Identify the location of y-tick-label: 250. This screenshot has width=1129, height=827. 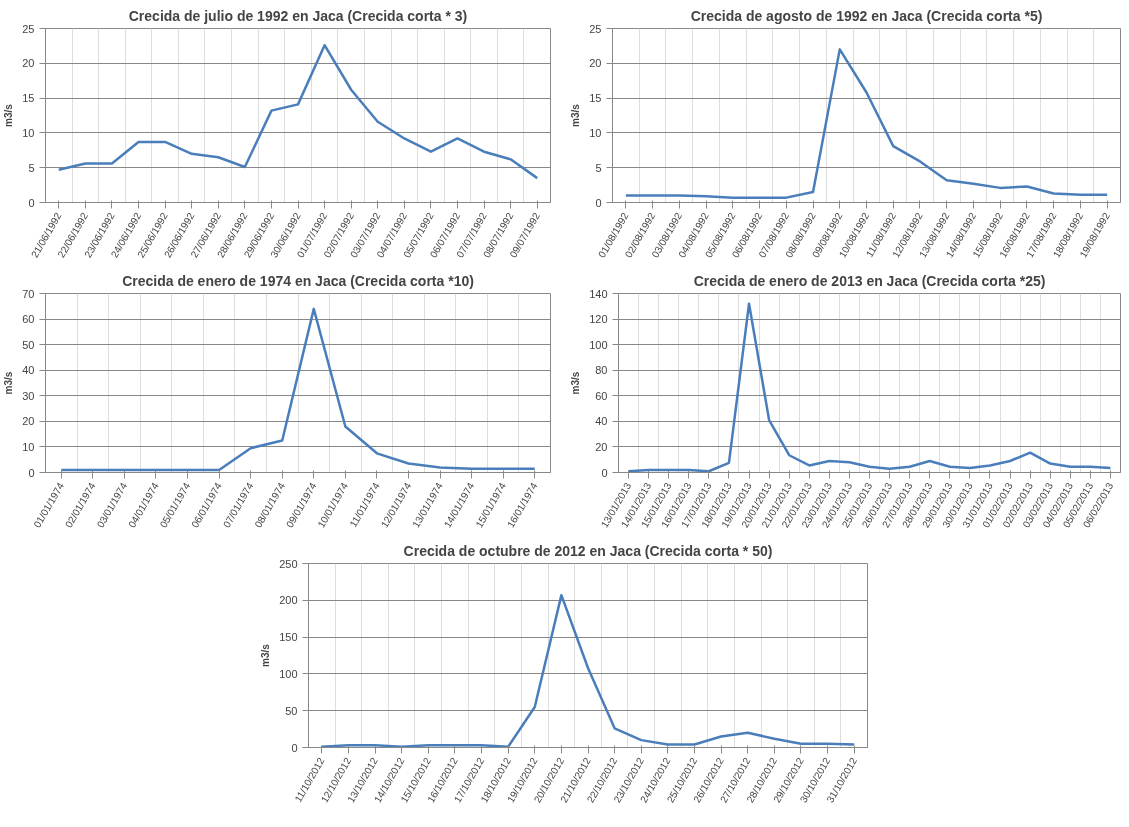
(288, 563).